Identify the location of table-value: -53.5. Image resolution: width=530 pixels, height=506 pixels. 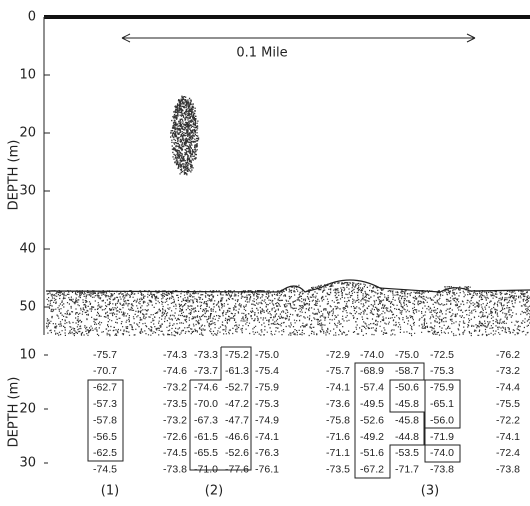
(407, 453).